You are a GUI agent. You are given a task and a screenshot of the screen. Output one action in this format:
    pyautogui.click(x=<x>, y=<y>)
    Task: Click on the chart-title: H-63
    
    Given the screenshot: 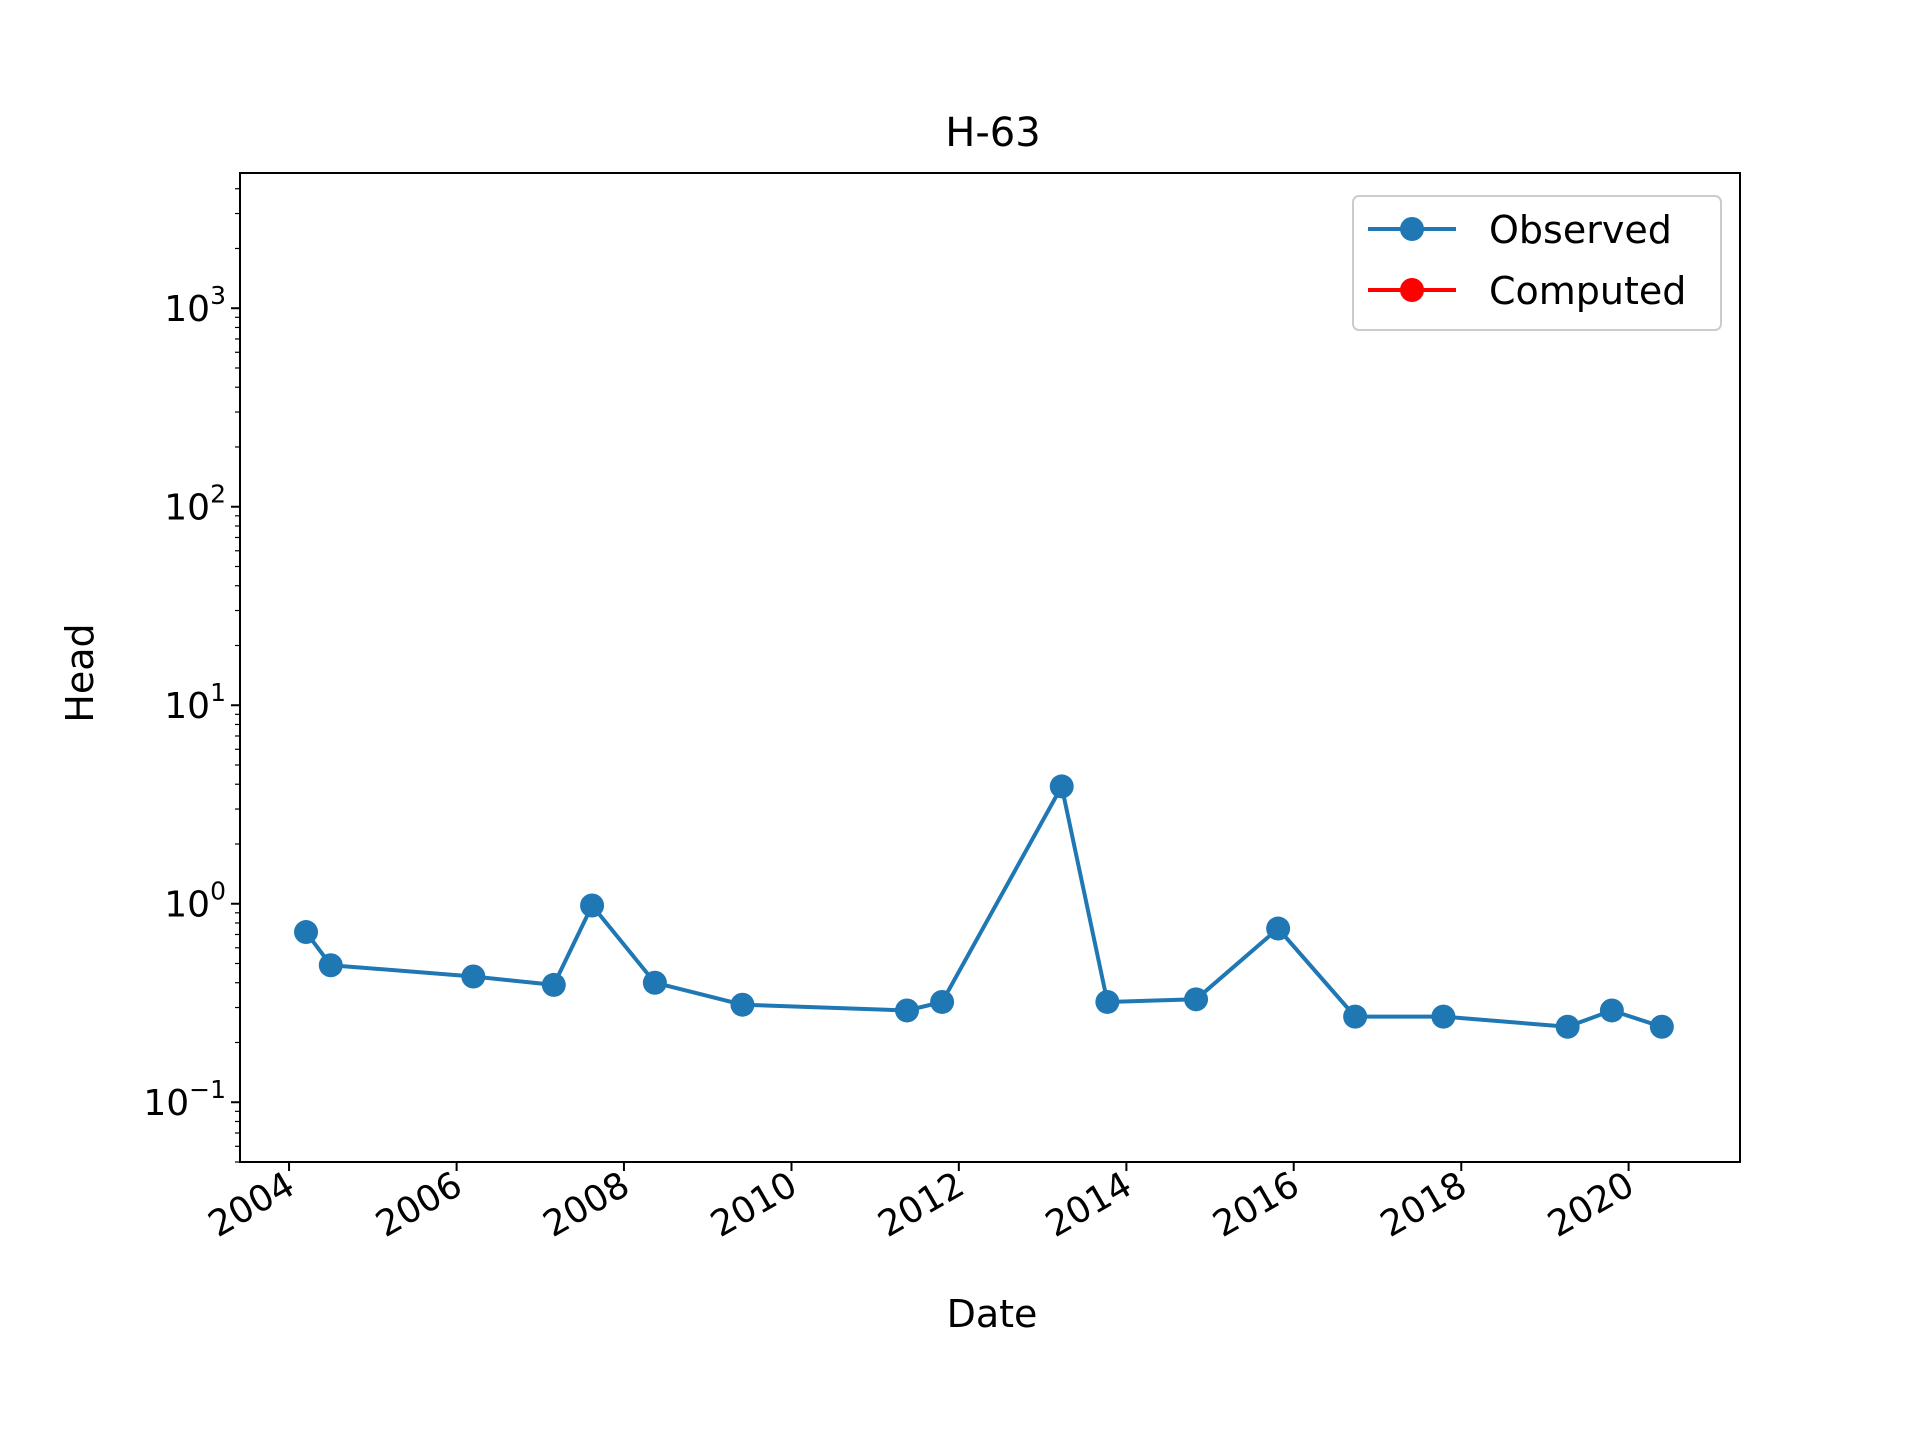 What is the action you would take?
    pyautogui.click(x=992, y=133)
    